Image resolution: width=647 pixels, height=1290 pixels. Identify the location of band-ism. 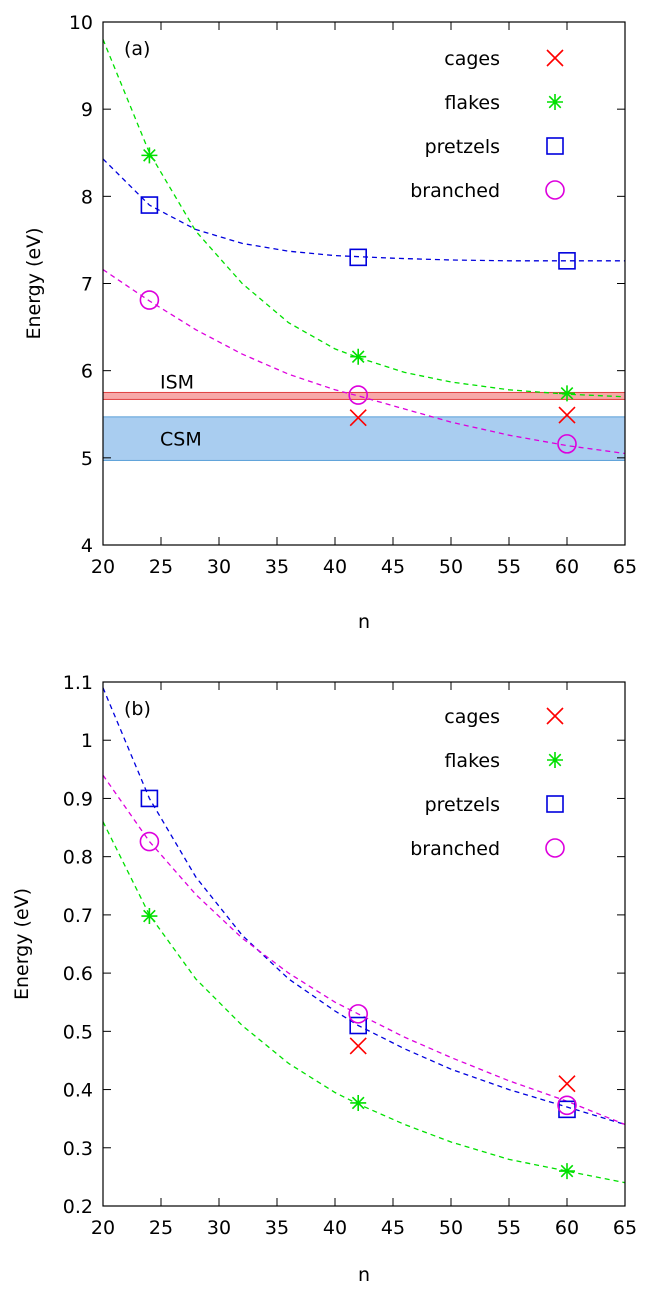
(364, 395).